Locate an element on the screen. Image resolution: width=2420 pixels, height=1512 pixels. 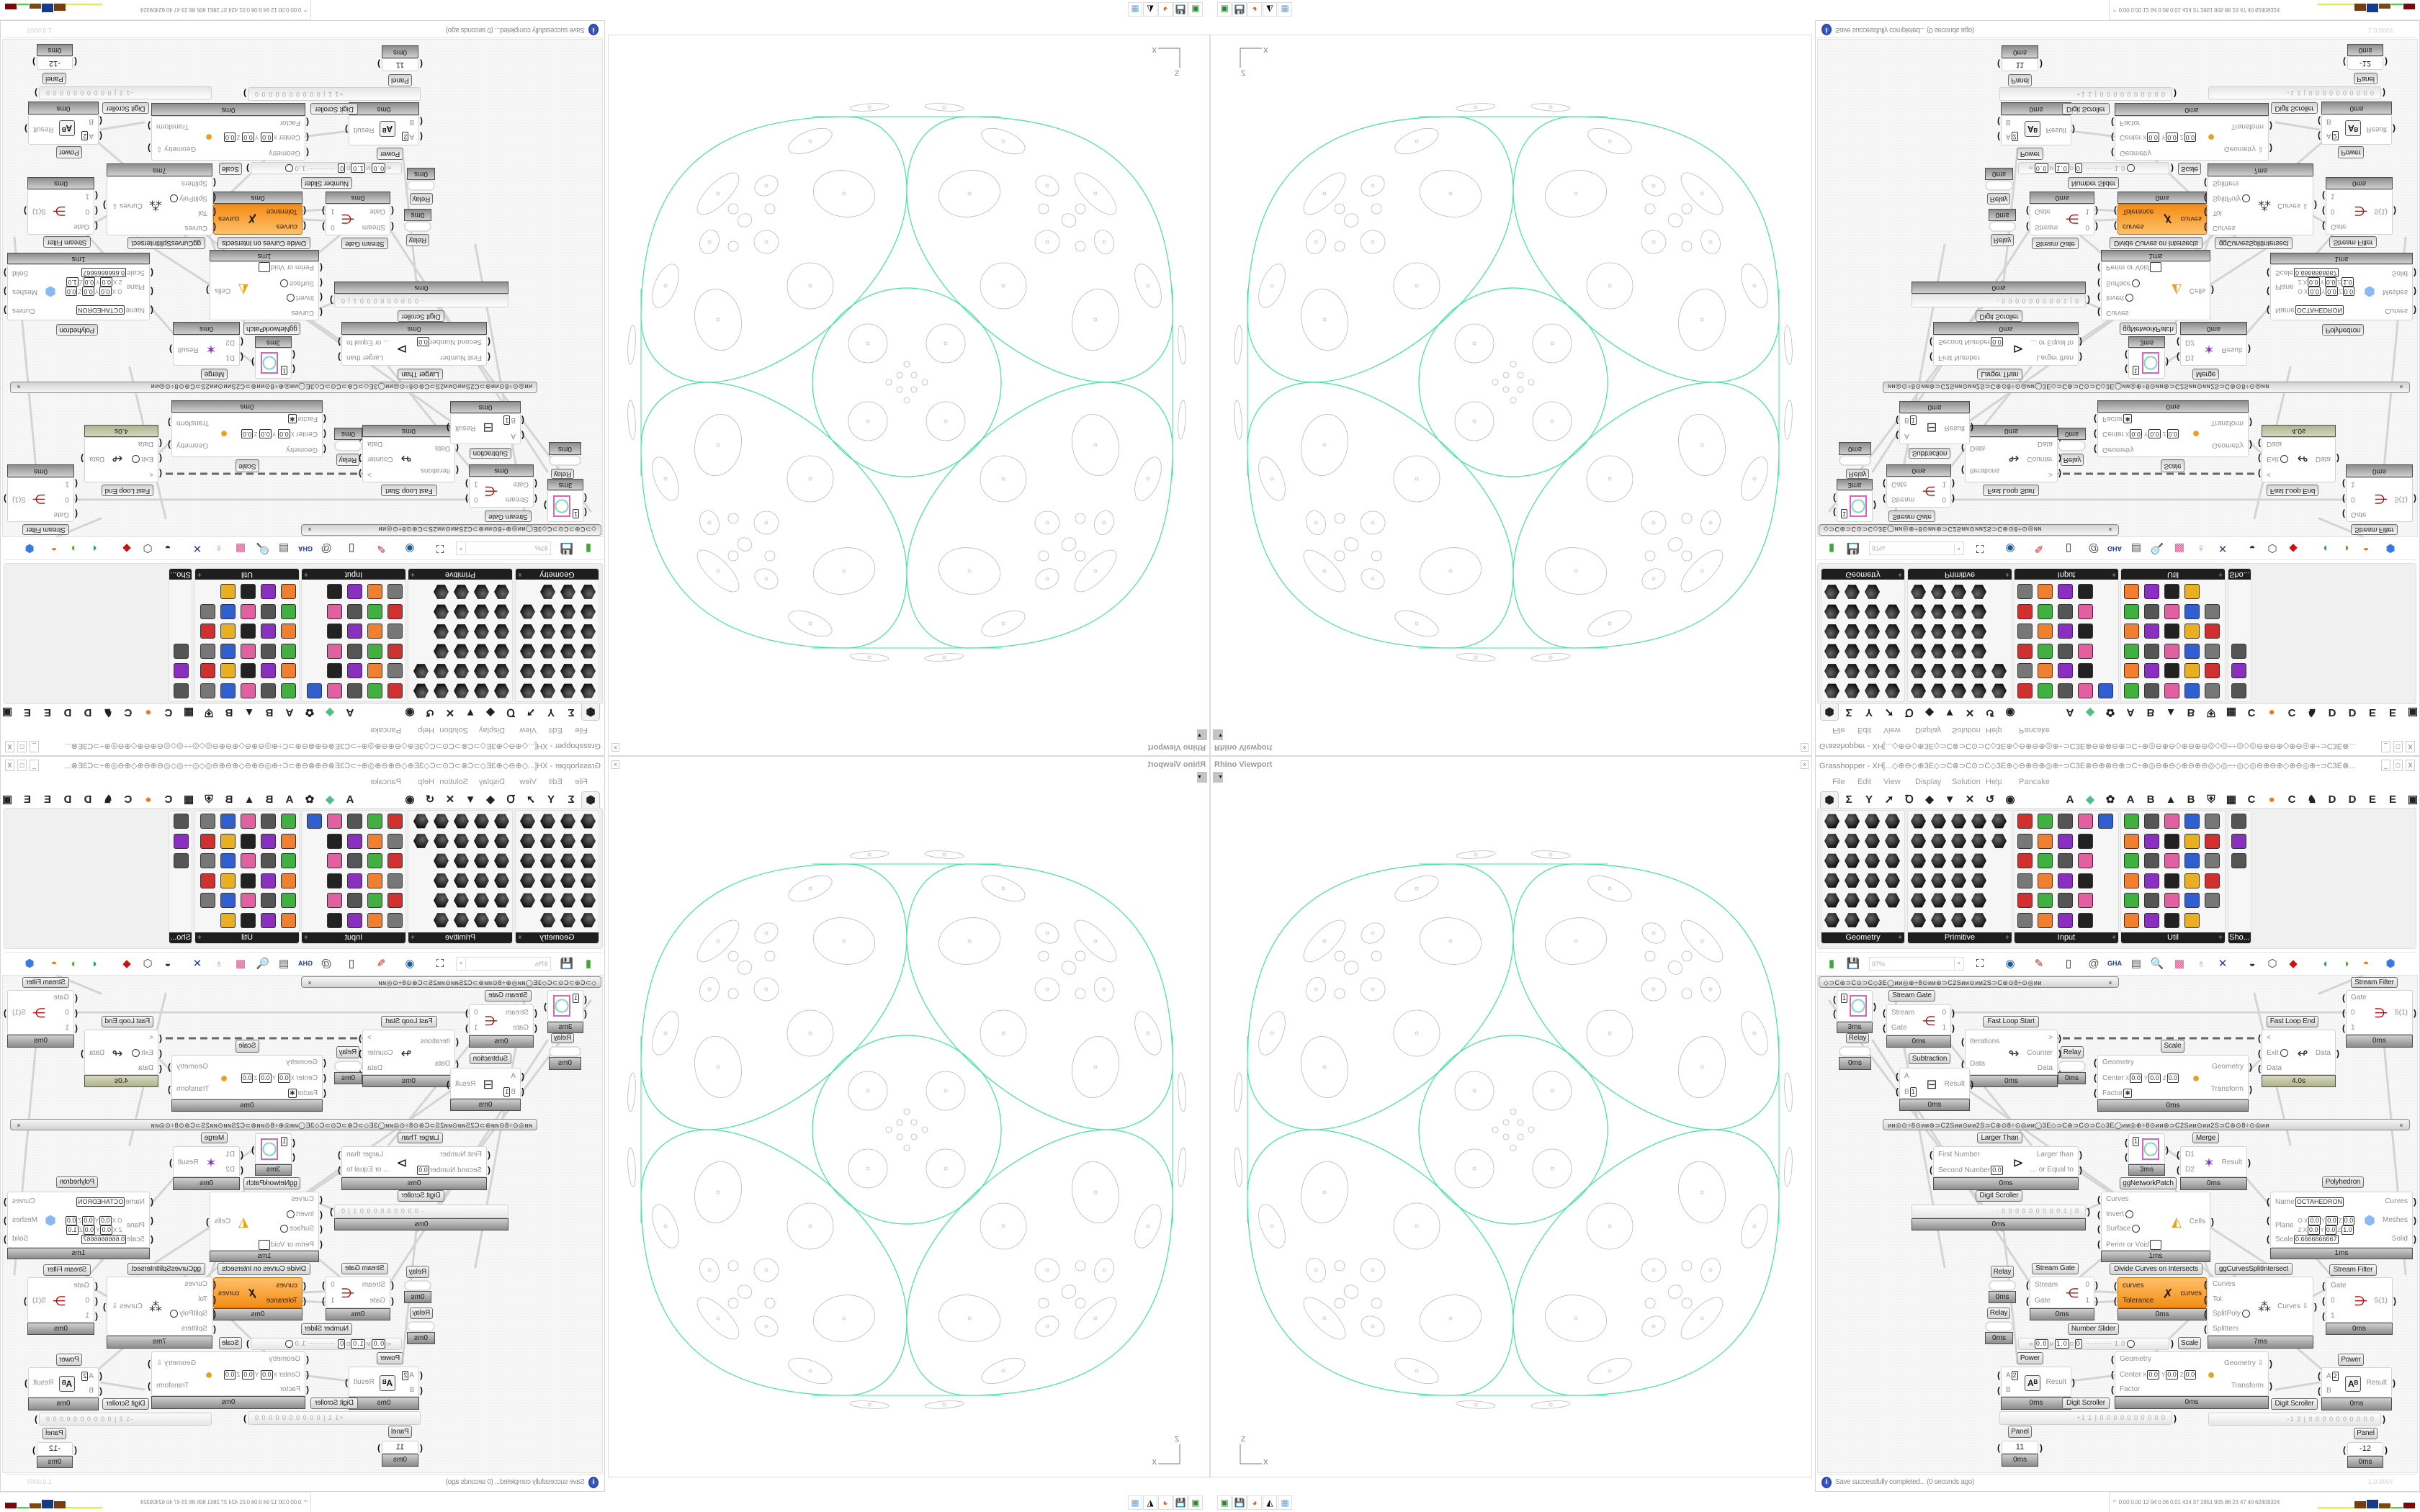
number-slider: m0.0M1.0D01.0 is located at coordinates (326, 1344).